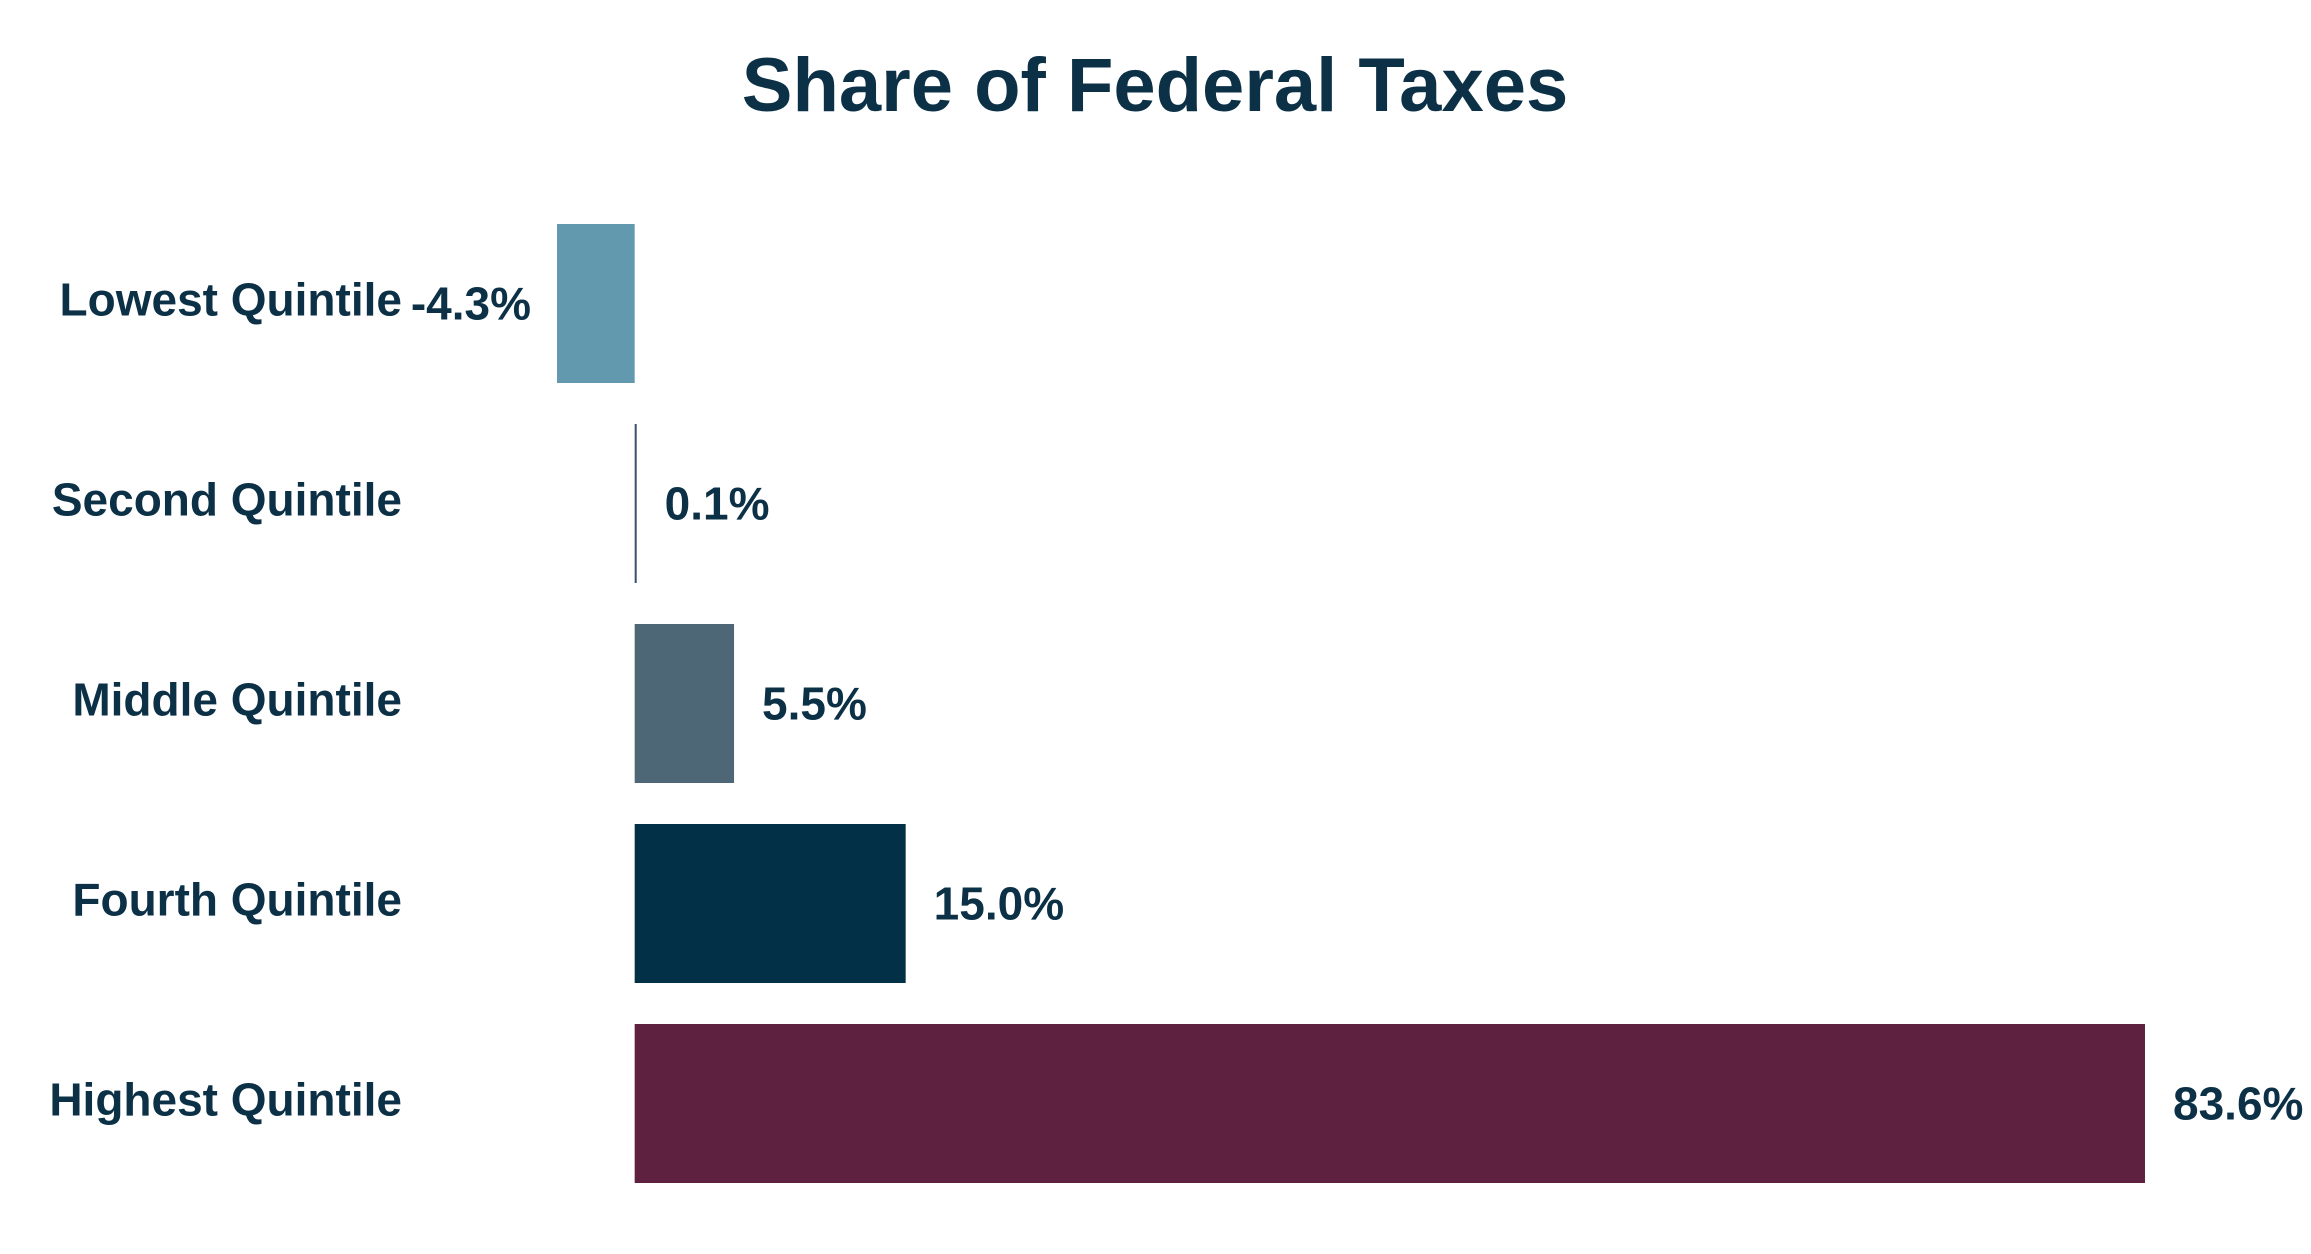 The image size is (2311, 1254). Describe the element at coordinates (2238, 1104) in the screenshot. I see `value-label: 83.6%` at that location.